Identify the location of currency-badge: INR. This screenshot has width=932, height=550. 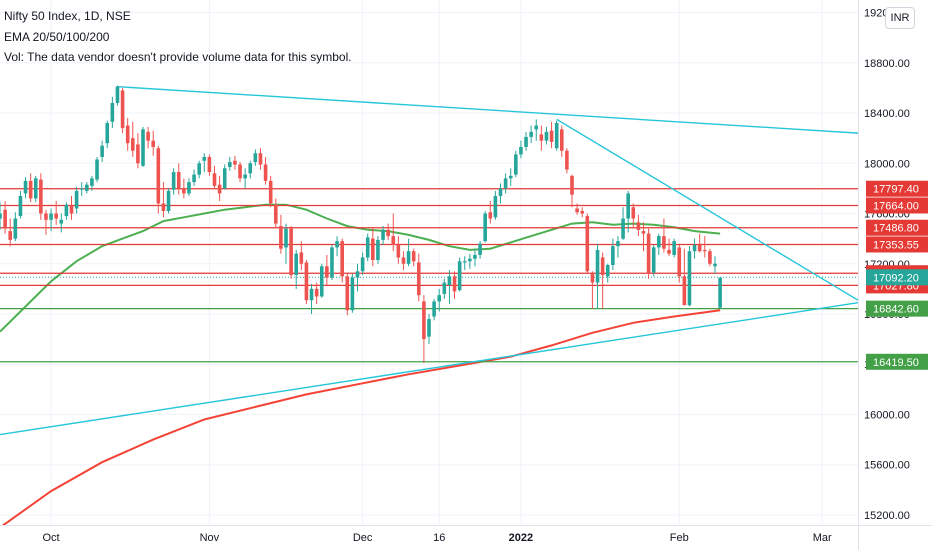
(900, 18).